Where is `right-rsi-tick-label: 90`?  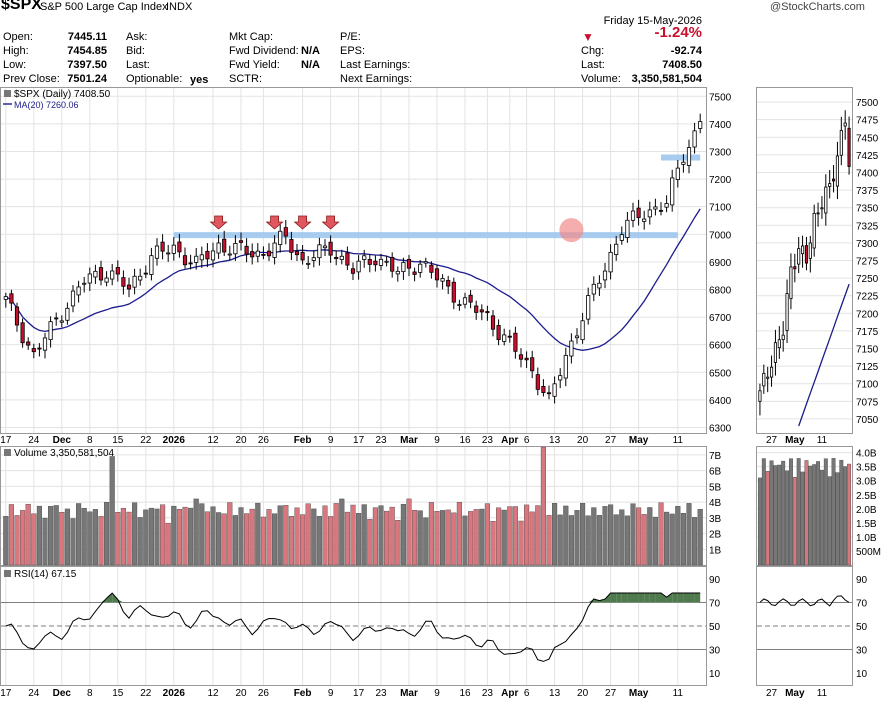
right-rsi-tick-label: 90 is located at coordinates (862, 580).